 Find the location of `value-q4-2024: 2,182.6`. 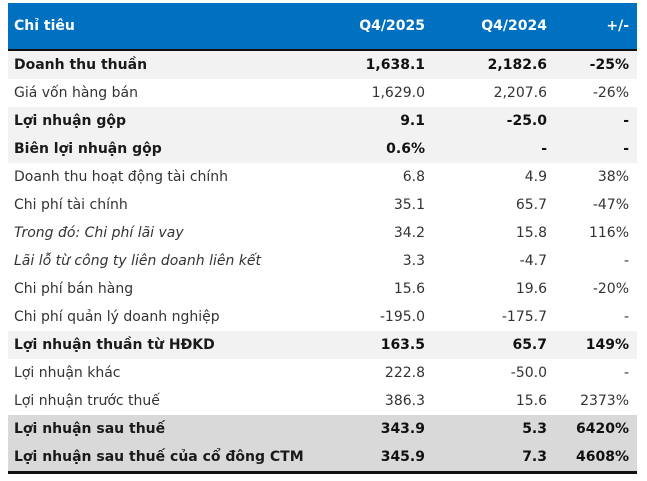

value-q4-2024: 2,182.6 is located at coordinates (517, 65).